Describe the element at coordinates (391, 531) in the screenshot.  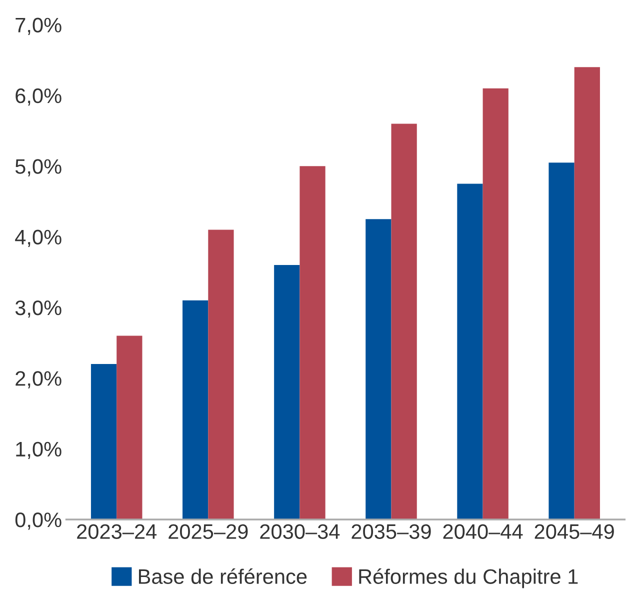
I see `x-tick-label: 2035–39` at that location.